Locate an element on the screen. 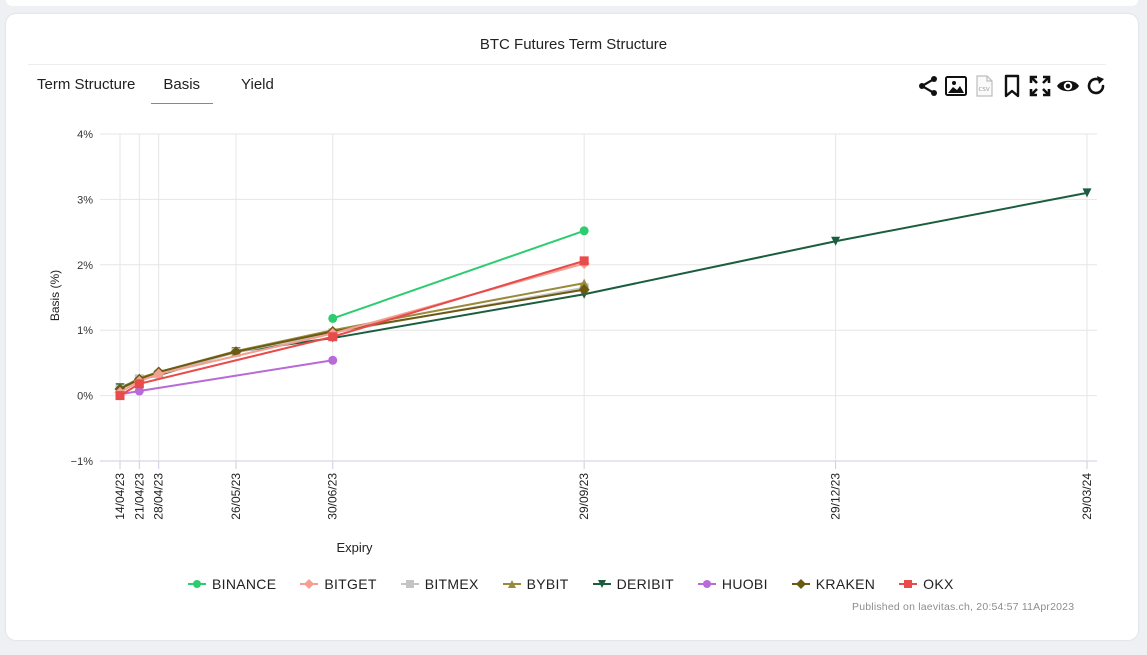 Image resolution: width=1147 pixels, height=655 pixels. view-tabs: Term Structure Basis Yield is located at coordinates (169, 89).